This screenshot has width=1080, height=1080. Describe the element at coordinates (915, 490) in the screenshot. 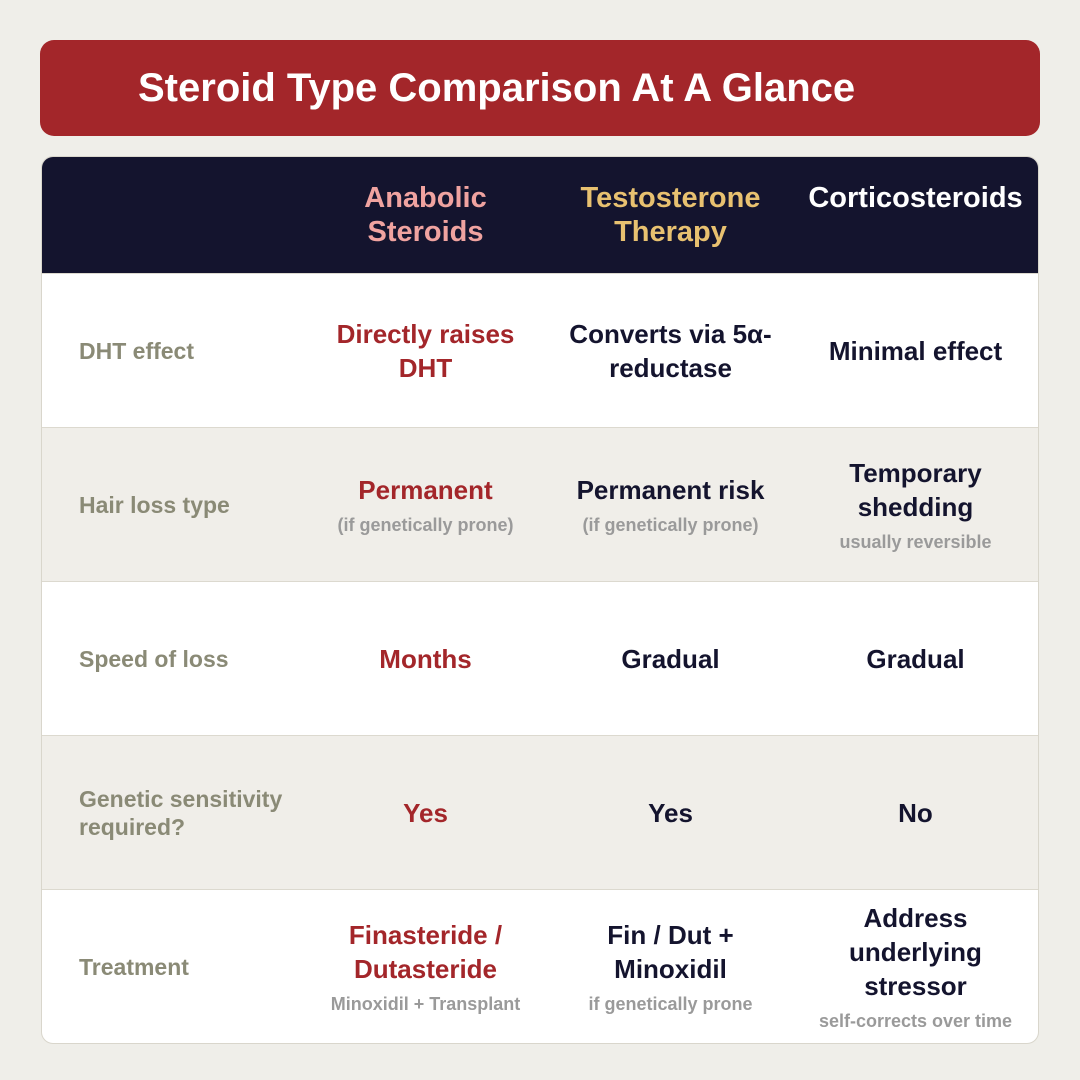

I see `cell-main: Temporary shedding` at that location.